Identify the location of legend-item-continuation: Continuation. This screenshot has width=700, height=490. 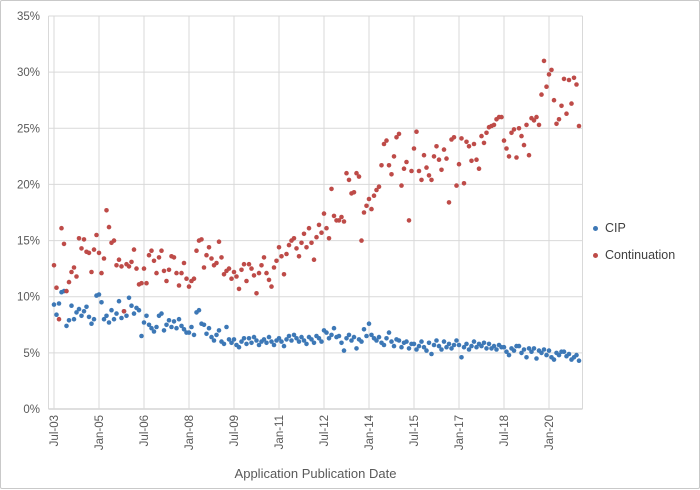
(634, 255).